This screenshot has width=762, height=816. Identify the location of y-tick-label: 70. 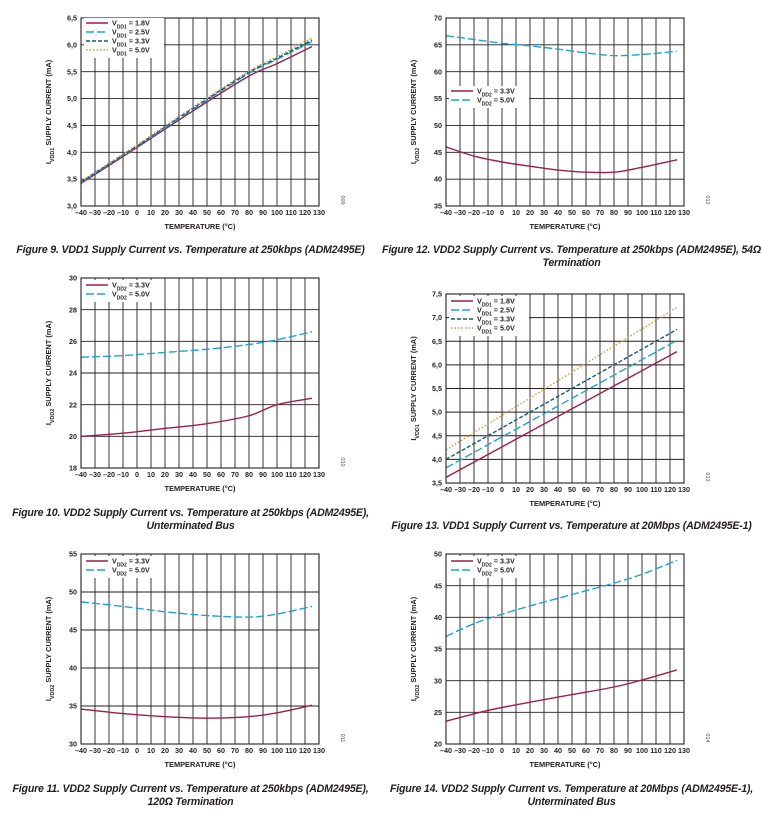
(438, 18).